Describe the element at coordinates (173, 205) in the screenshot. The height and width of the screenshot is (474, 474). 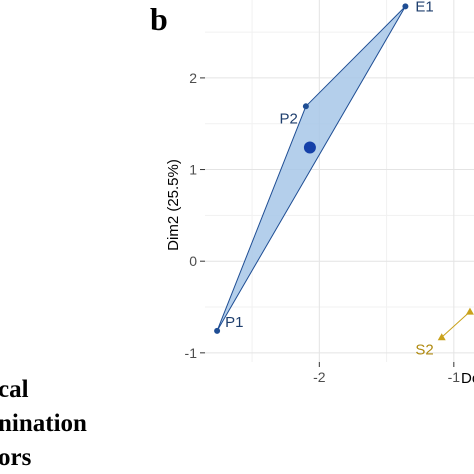
I see `y-axis-title: Dim2 (25.5%)` at that location.